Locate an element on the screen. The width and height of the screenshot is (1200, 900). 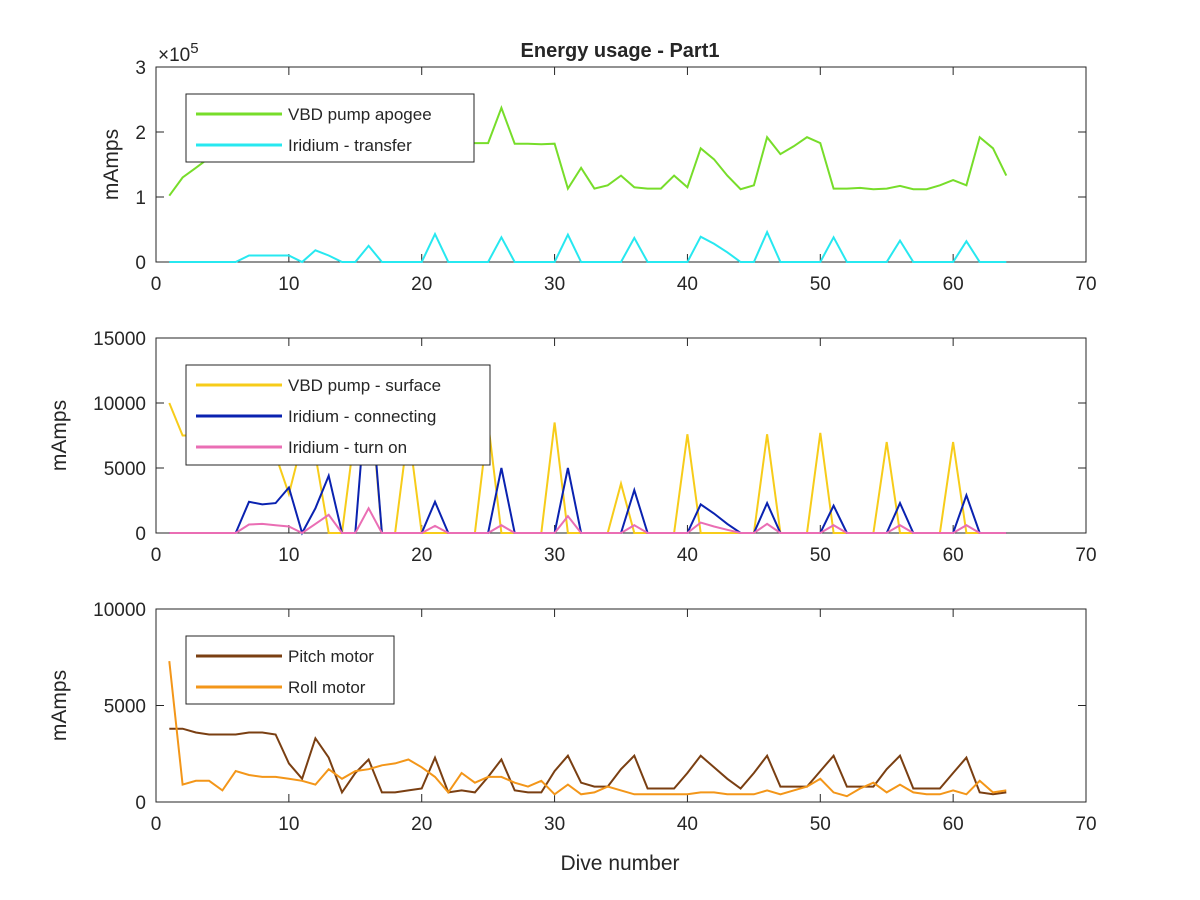
y-tick-label: 1 is located at coordinates (140, 198).